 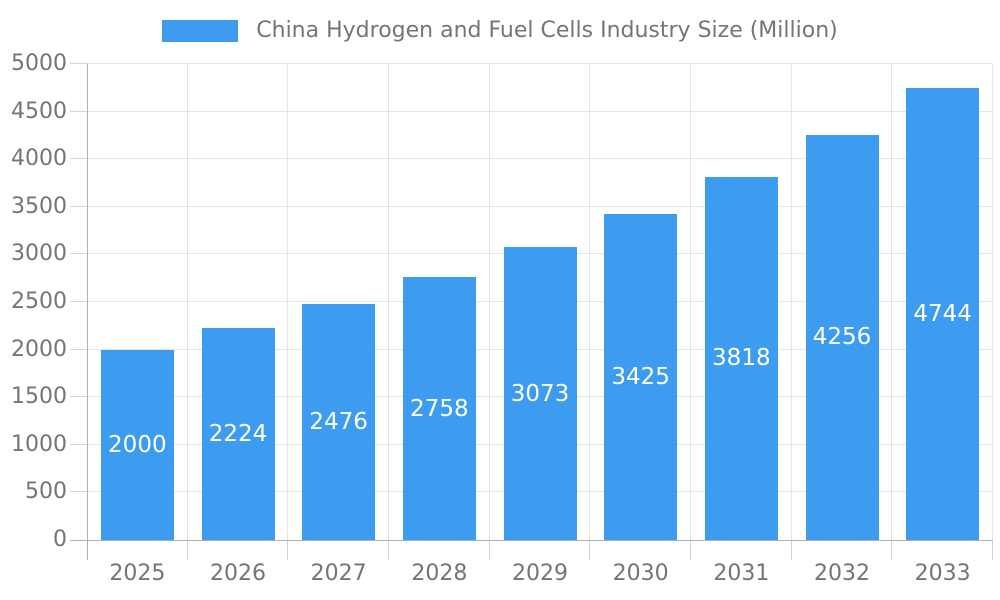 What do you see at coordinates (238, 573) in the screenshot?
I see `x-axis-label: 2026` at bounding box center [238, 573].